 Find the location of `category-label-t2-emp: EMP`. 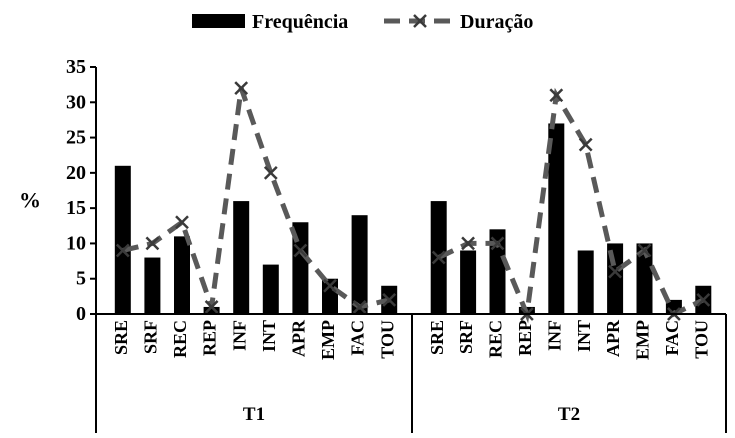

category-label-t2-emp: EMP is located at coordinates (643, 340).